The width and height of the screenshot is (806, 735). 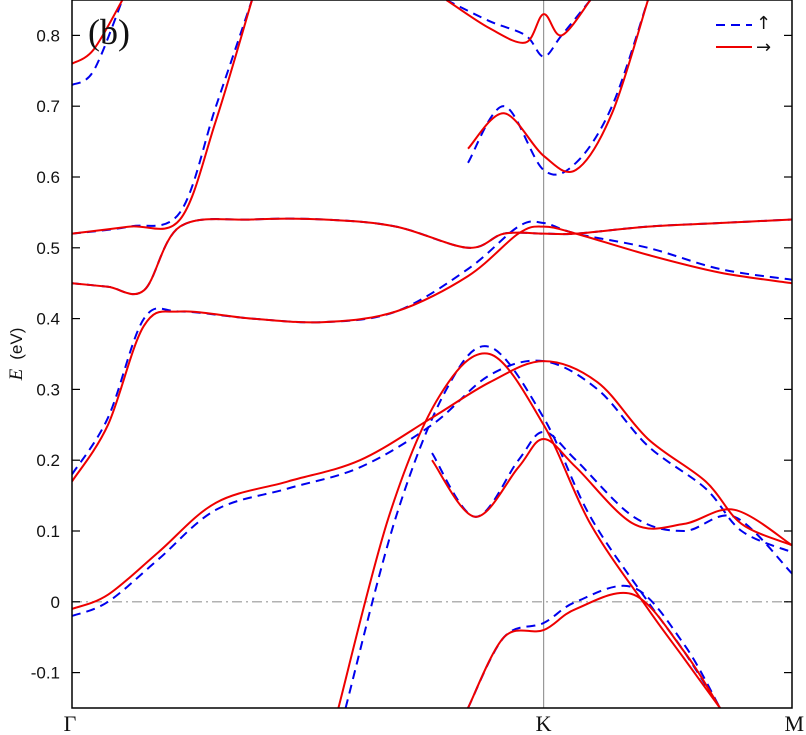 I want to click on x-tick-label: K, so click(x=544, y=723).